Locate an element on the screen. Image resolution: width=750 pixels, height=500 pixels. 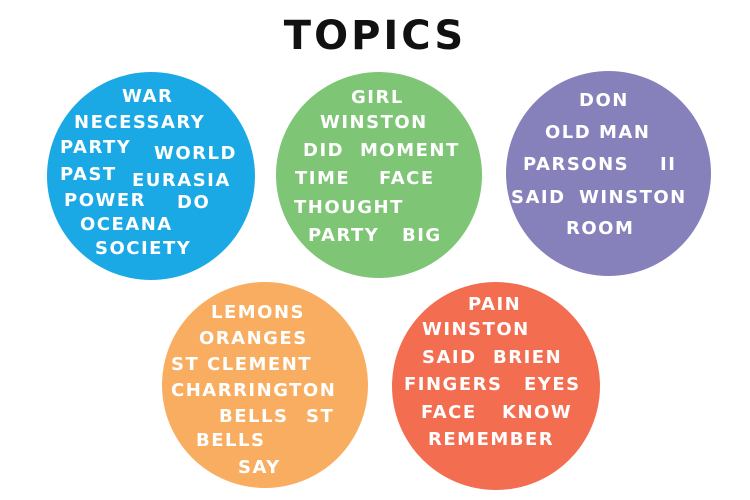
topic-word: SOCIETY is located at coordinates (143, 248).